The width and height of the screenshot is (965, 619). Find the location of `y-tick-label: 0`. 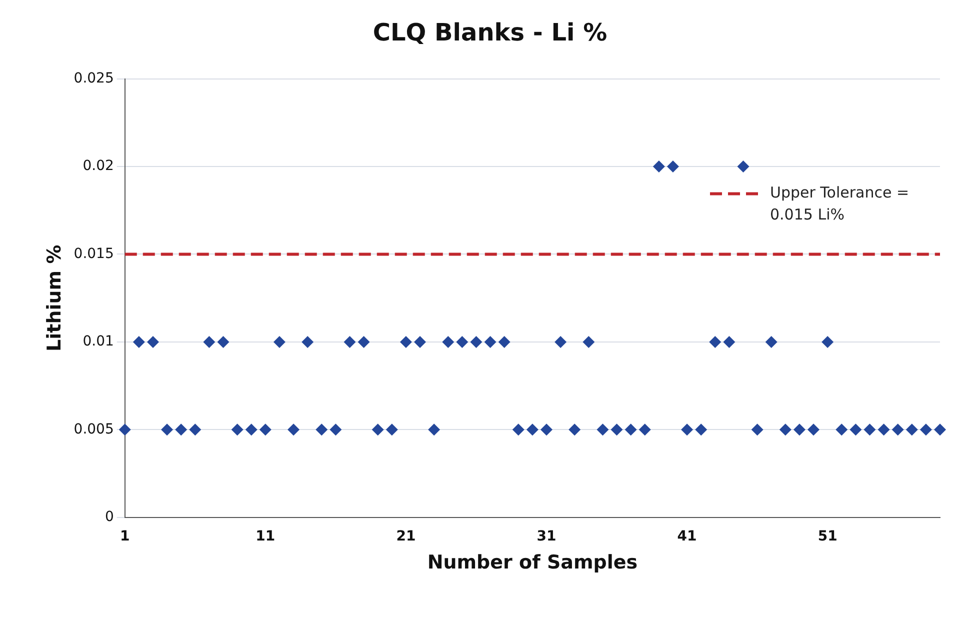

y-tick-label: 0 is located at coordinates (109, 517).